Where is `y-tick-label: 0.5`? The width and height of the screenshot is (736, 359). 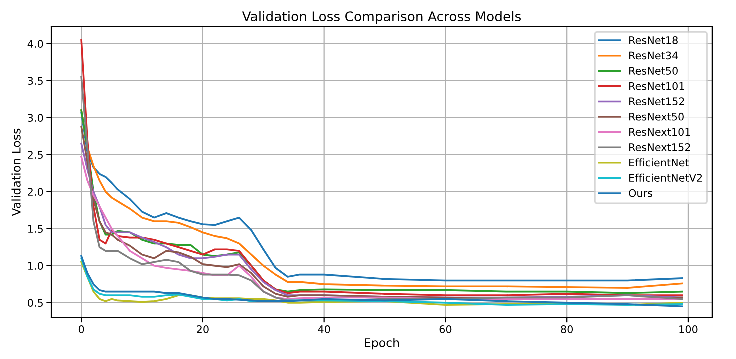
y-tick-label: 0.5 is located at coordinates (35, 303).